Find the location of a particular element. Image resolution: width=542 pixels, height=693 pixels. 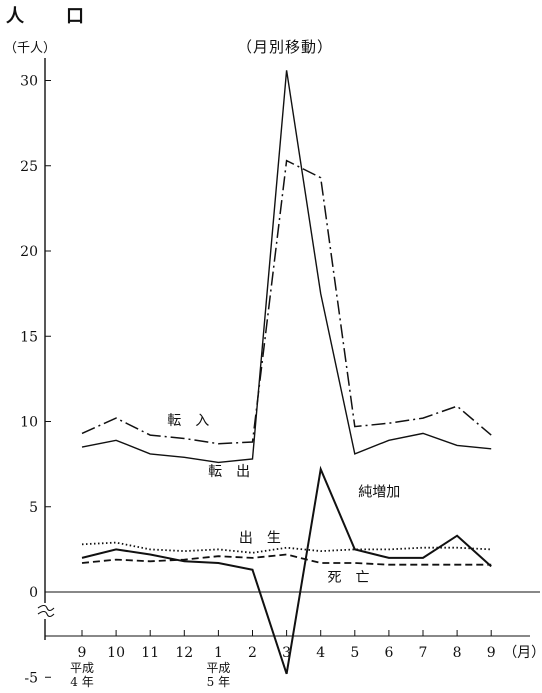

series-label-3: 出 生 is located at coordinates (260, 539).